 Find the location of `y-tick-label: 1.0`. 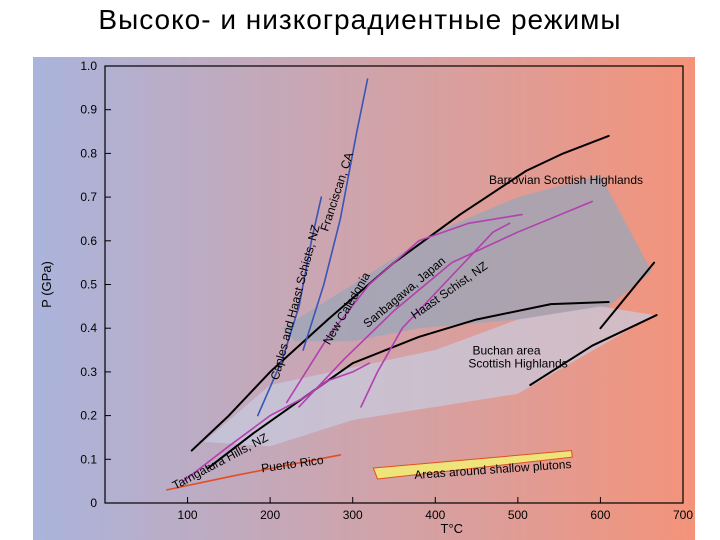

y-tick-label: 1.0 is located at coordinates (88, 66).